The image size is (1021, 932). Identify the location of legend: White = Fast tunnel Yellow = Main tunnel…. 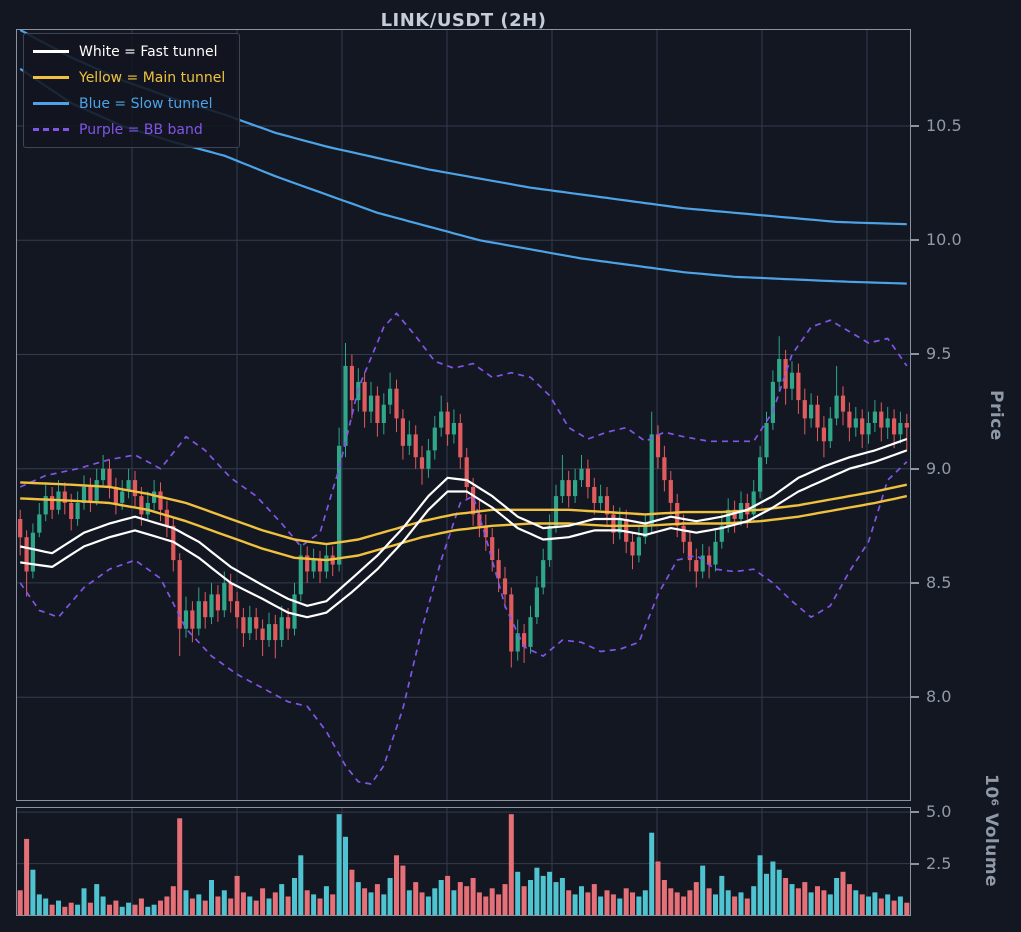
(132, 90).